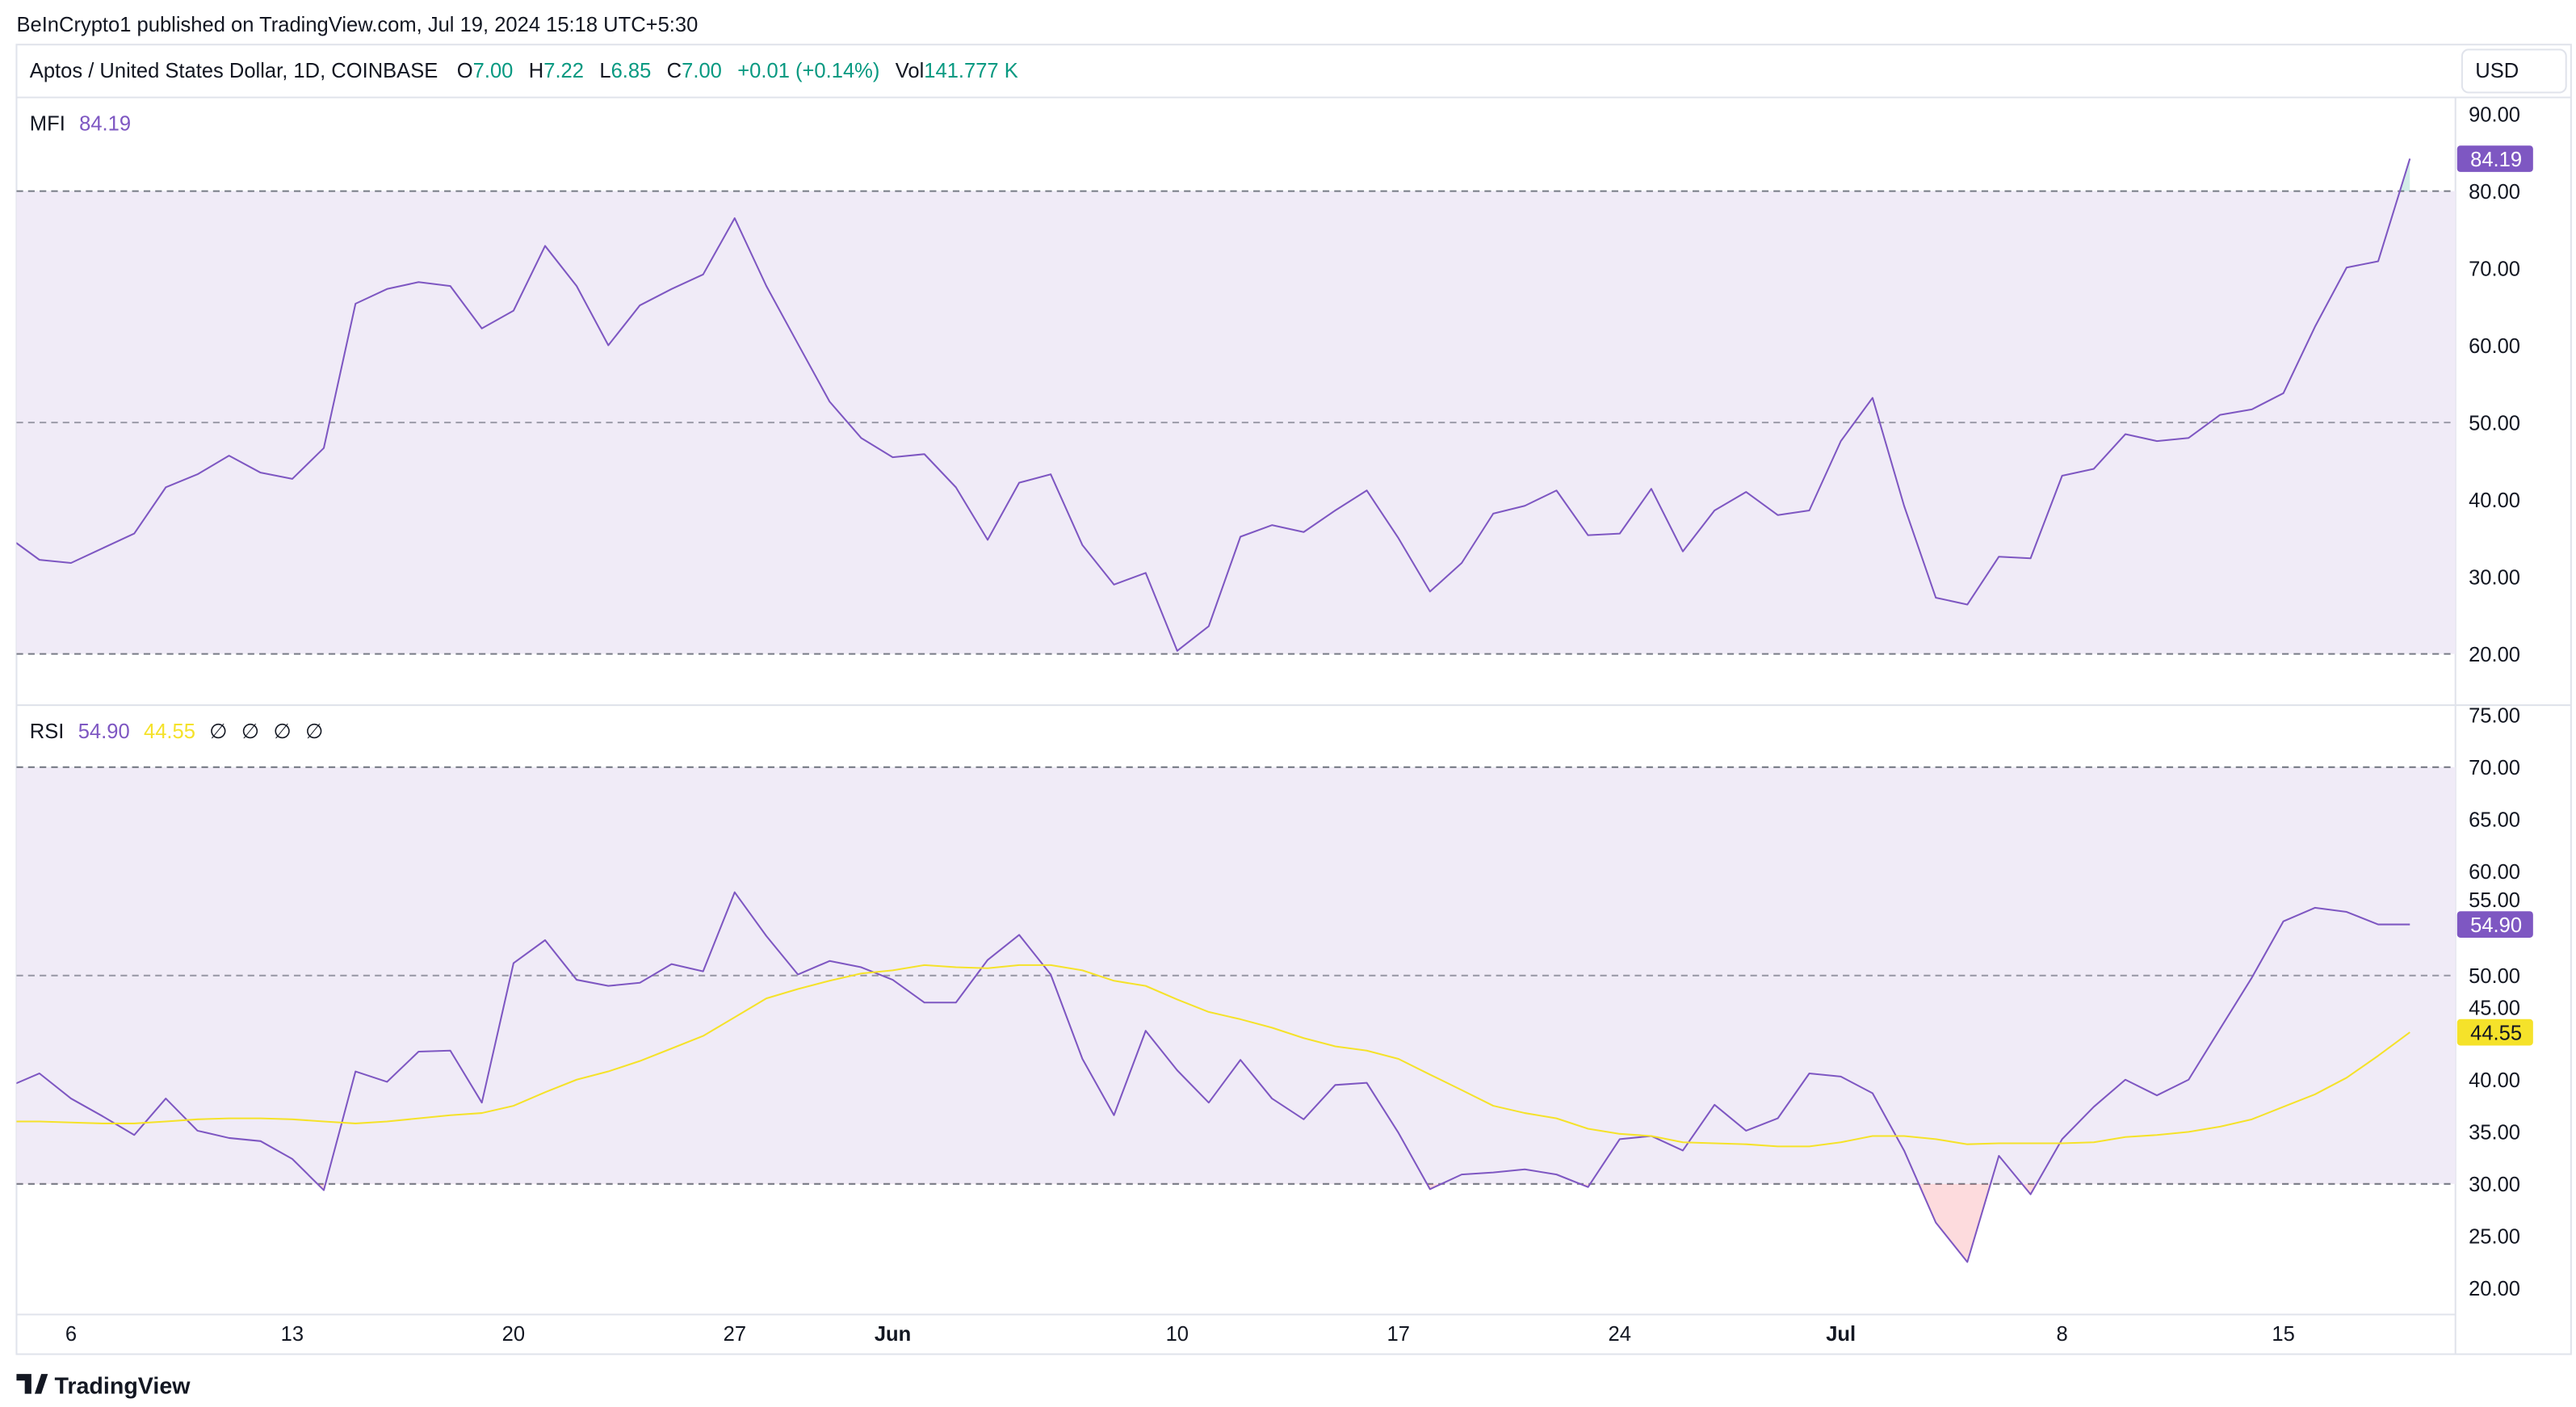 This screenshot has width=2576, height=1407. I want to click on rsi-value: 54.90, so click(104, 732).